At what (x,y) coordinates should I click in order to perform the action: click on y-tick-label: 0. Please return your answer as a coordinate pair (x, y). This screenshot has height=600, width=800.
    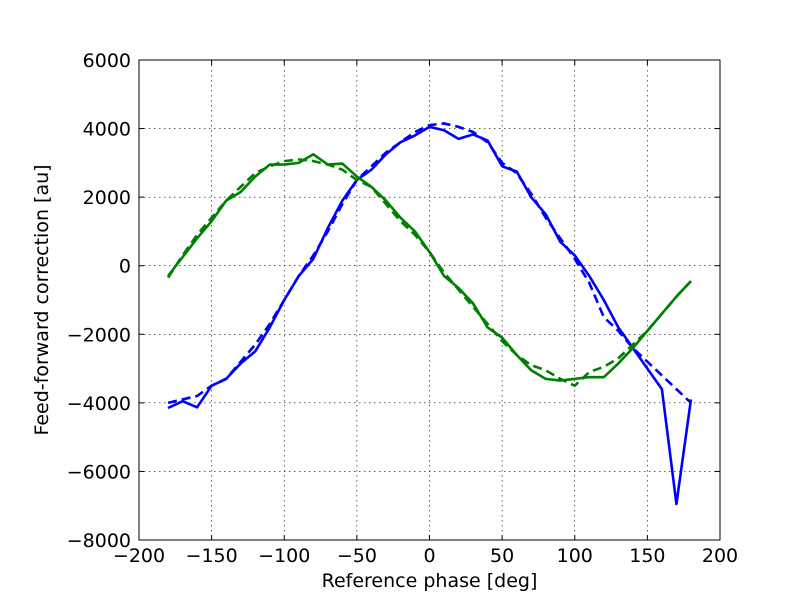
    Looking at the image, I should click on (125, 267).